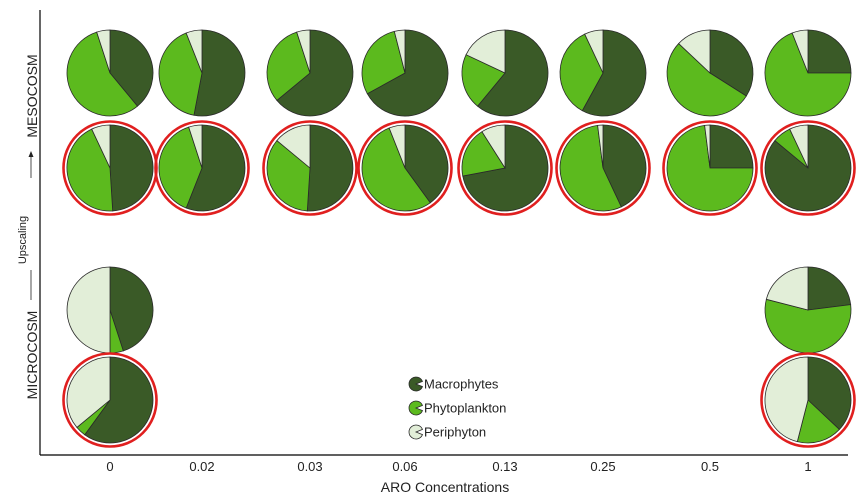 The width and height of the screenshot is (863, 498). I want to click on y-axis-label-upscaling: Upscaling, so click(23, 240).